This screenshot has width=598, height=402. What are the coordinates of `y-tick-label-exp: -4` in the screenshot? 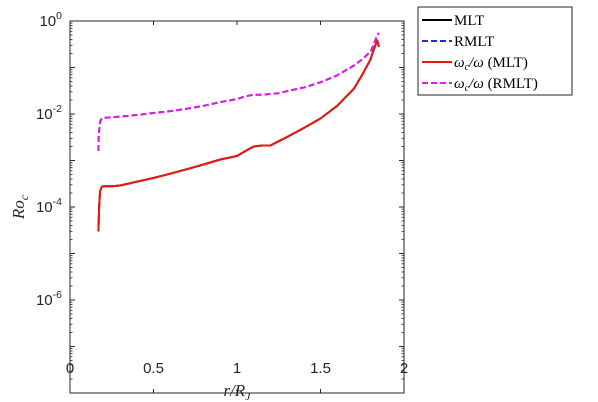 It's located at (57, 202).